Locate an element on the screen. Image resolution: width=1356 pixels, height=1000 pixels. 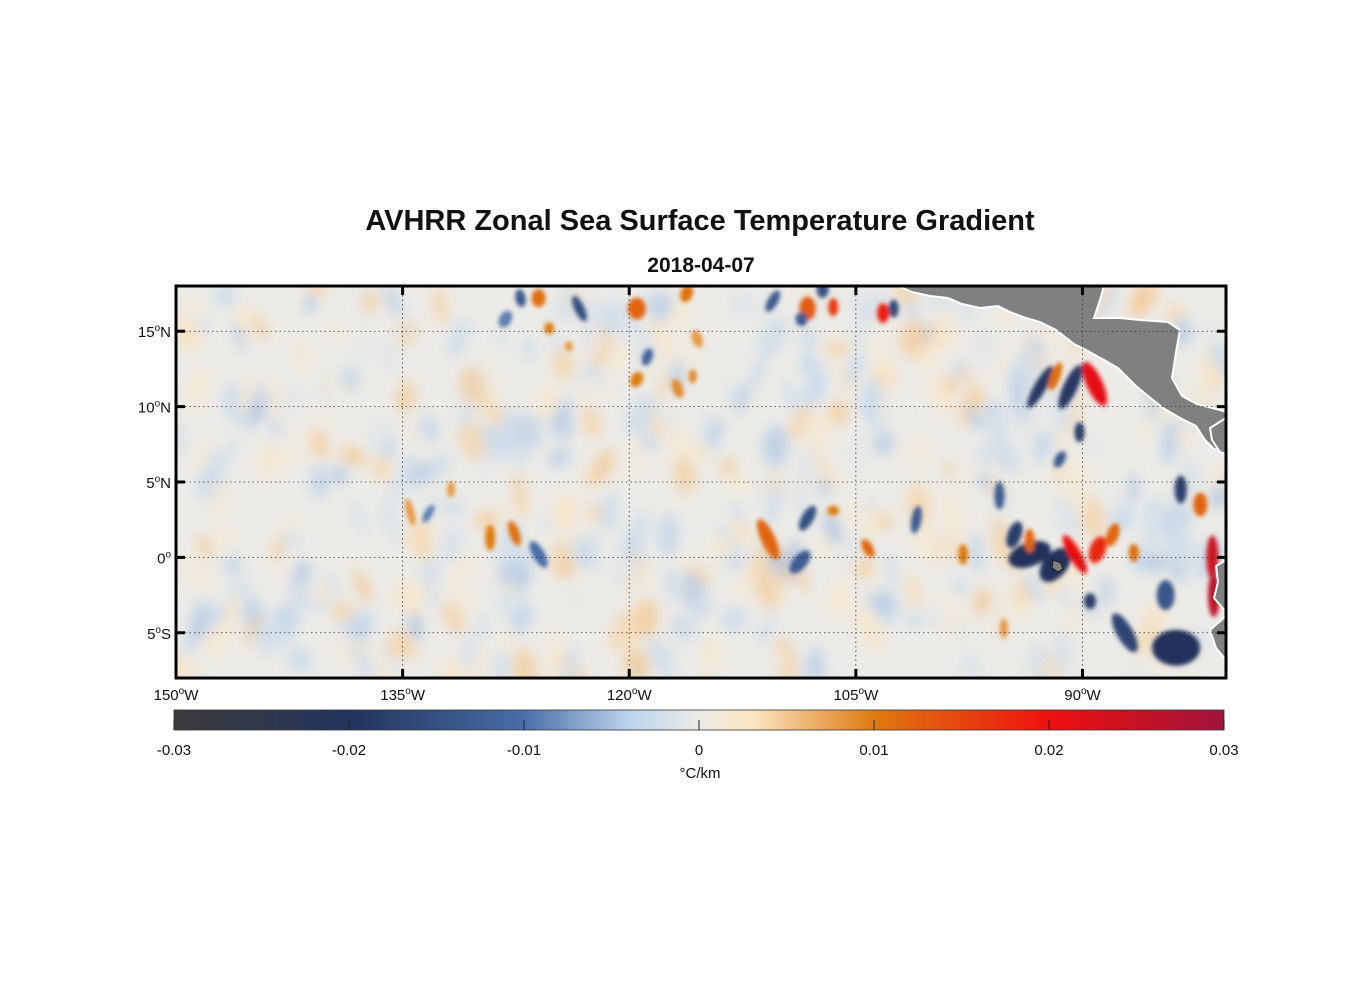
latitude-labels: 15oN 10oN 5oN 0o 5oS is located at coordinates (155, 483).